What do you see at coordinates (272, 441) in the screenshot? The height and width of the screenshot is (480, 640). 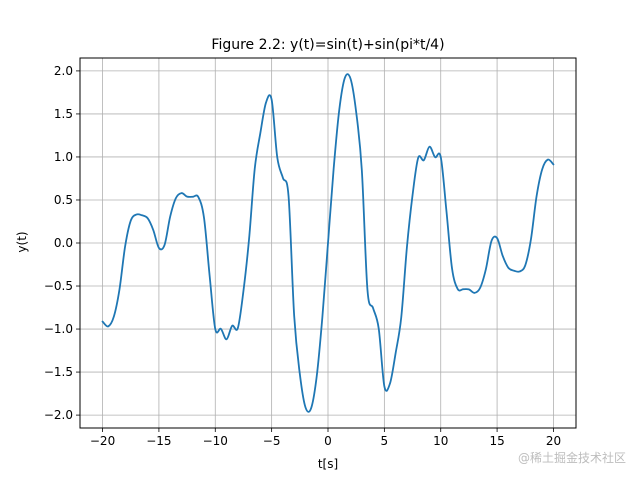 I see `x-tick-label: −5` at bounding box center [272, 441].